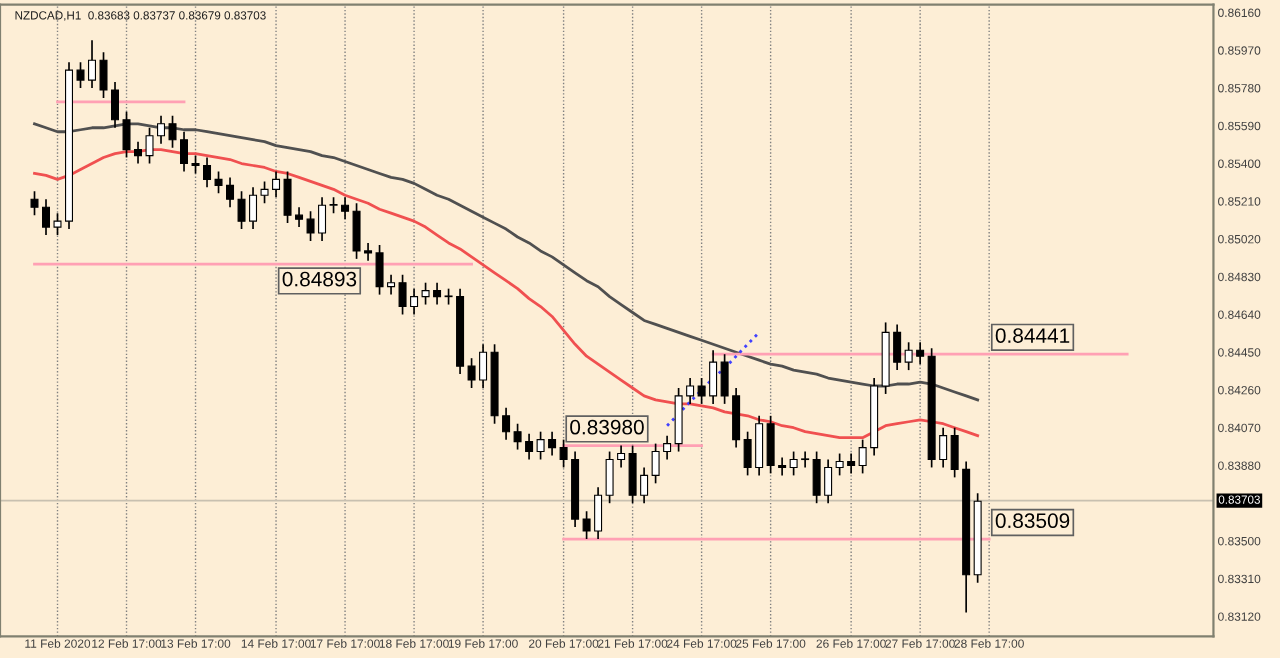 The image size is (1280, 658). I want to click on annotation: 0.83509, so click(1032, 521).